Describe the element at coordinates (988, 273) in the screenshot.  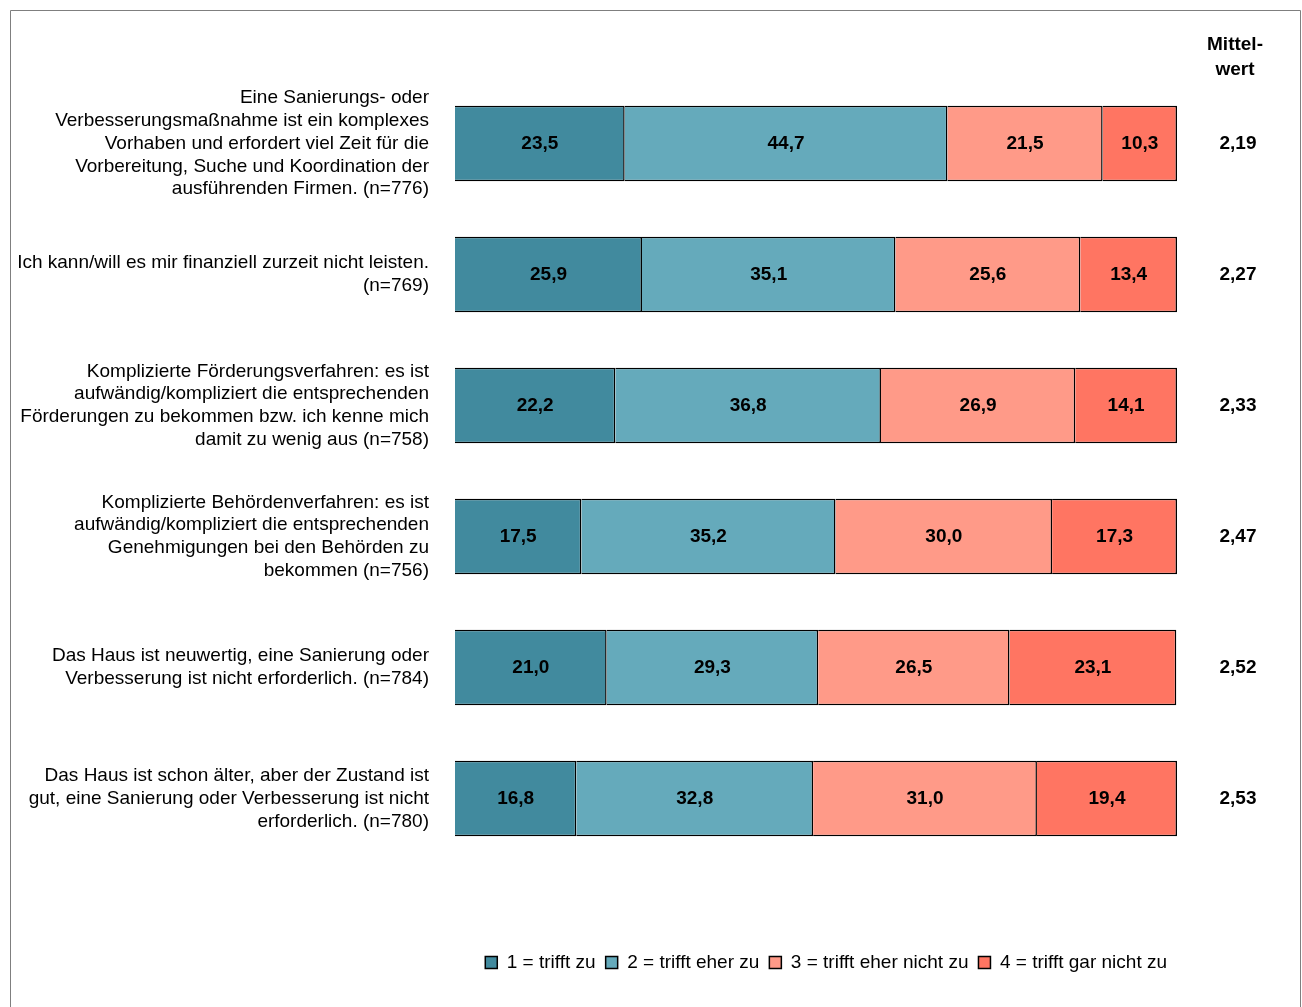
I see `data-label: 25,6` at that location.